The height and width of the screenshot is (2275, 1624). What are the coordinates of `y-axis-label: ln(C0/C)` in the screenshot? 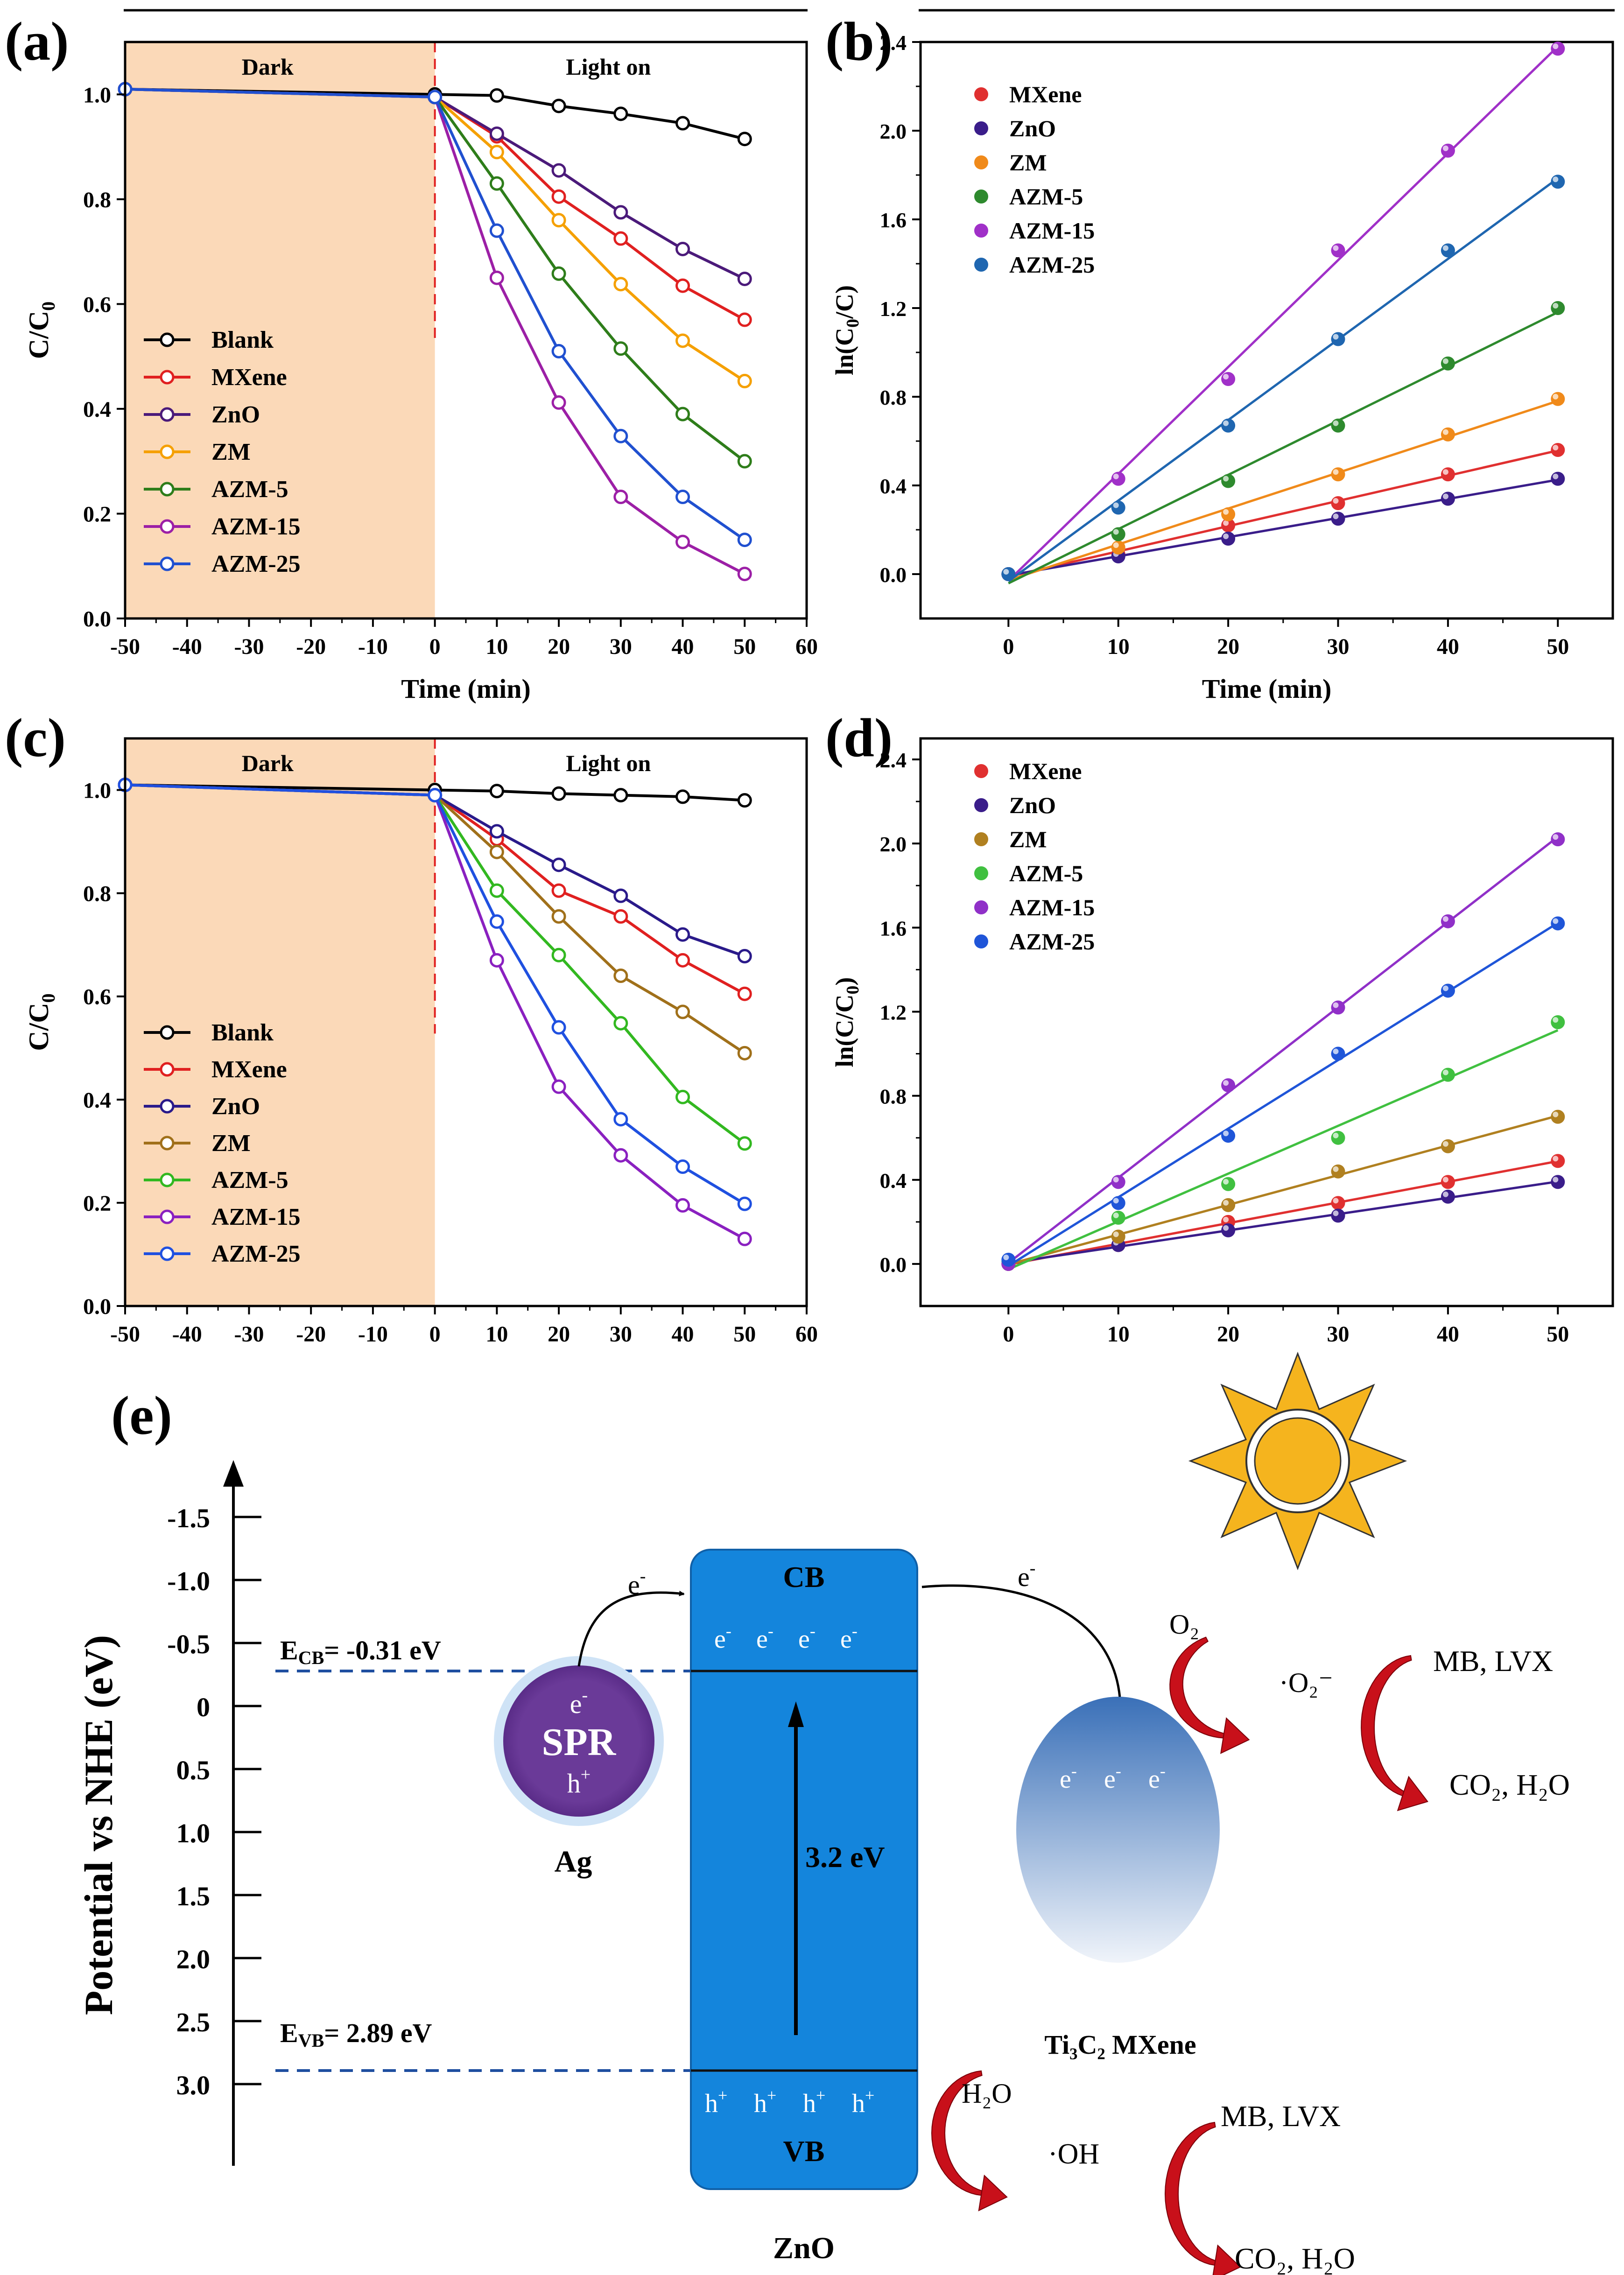 It's located at (846, 330).